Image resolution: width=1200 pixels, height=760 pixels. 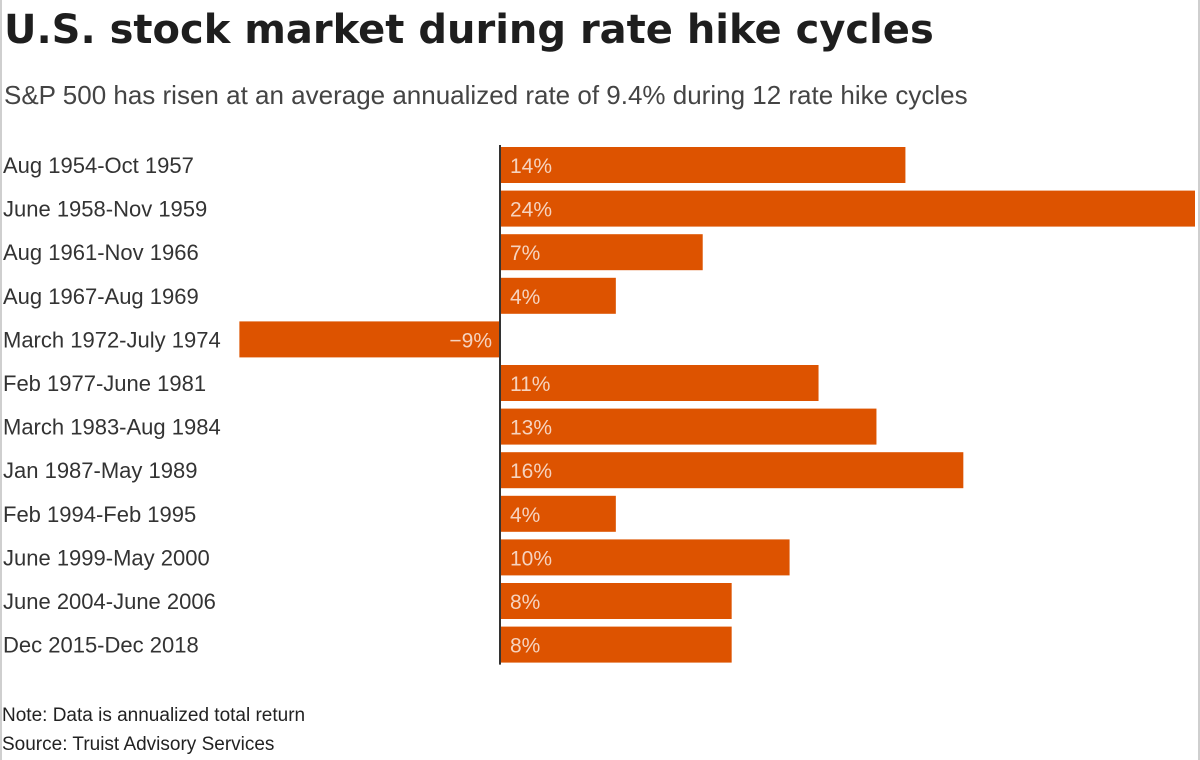 What do you see at coordinates (112, 427) in the screenshot?
I see `category-label: March 1983-Aug 1984` at bounding box center [112, 427].